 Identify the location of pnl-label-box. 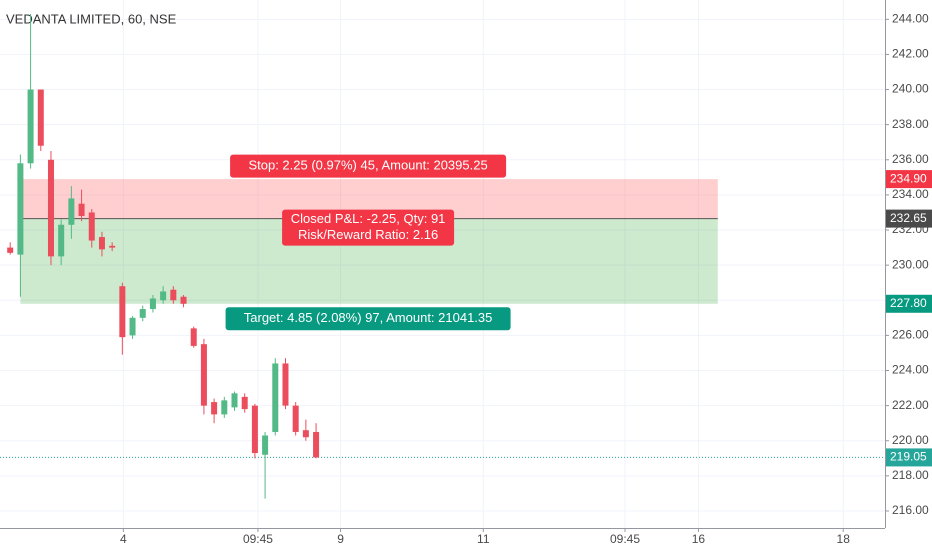
(368, 227).